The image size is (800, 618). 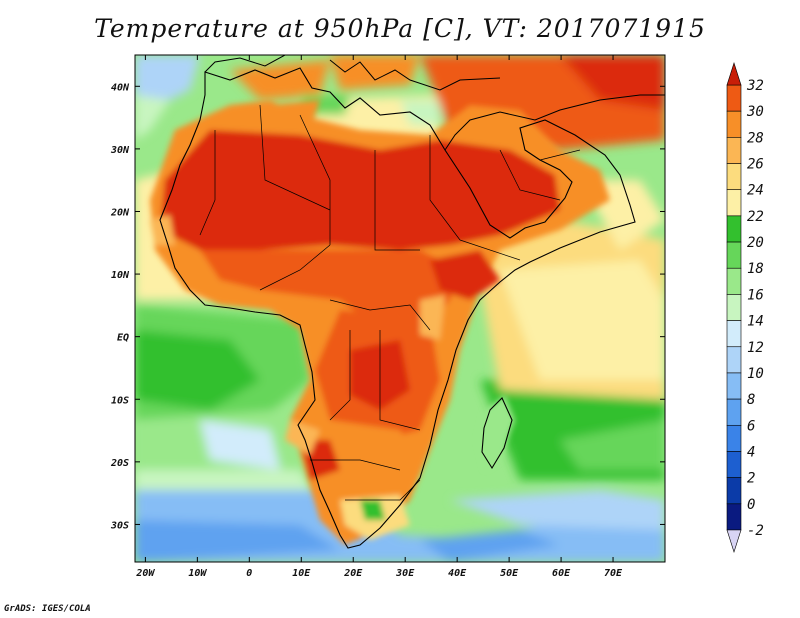 I want to click on credit-text: GrADS: IGES/COLA, so click(x=47, y=609).